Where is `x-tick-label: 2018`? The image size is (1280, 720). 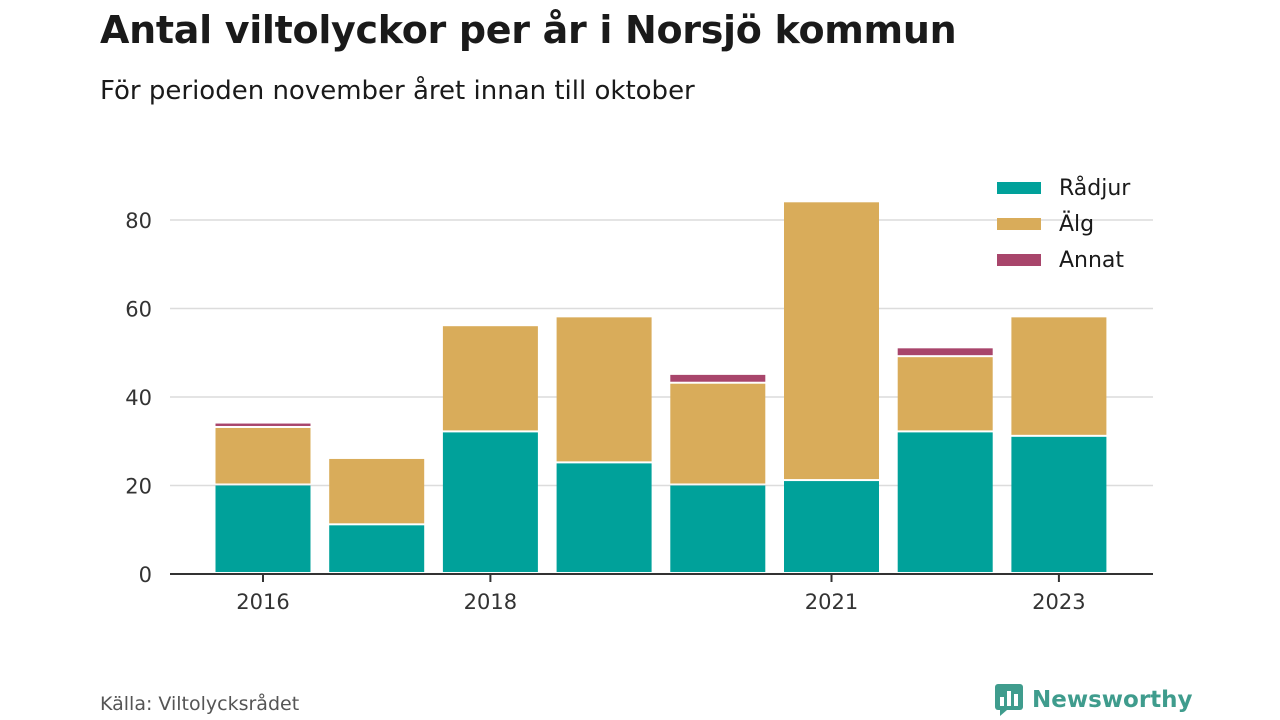
x-tick-label: 2018 is located at coordinates (490, 602).